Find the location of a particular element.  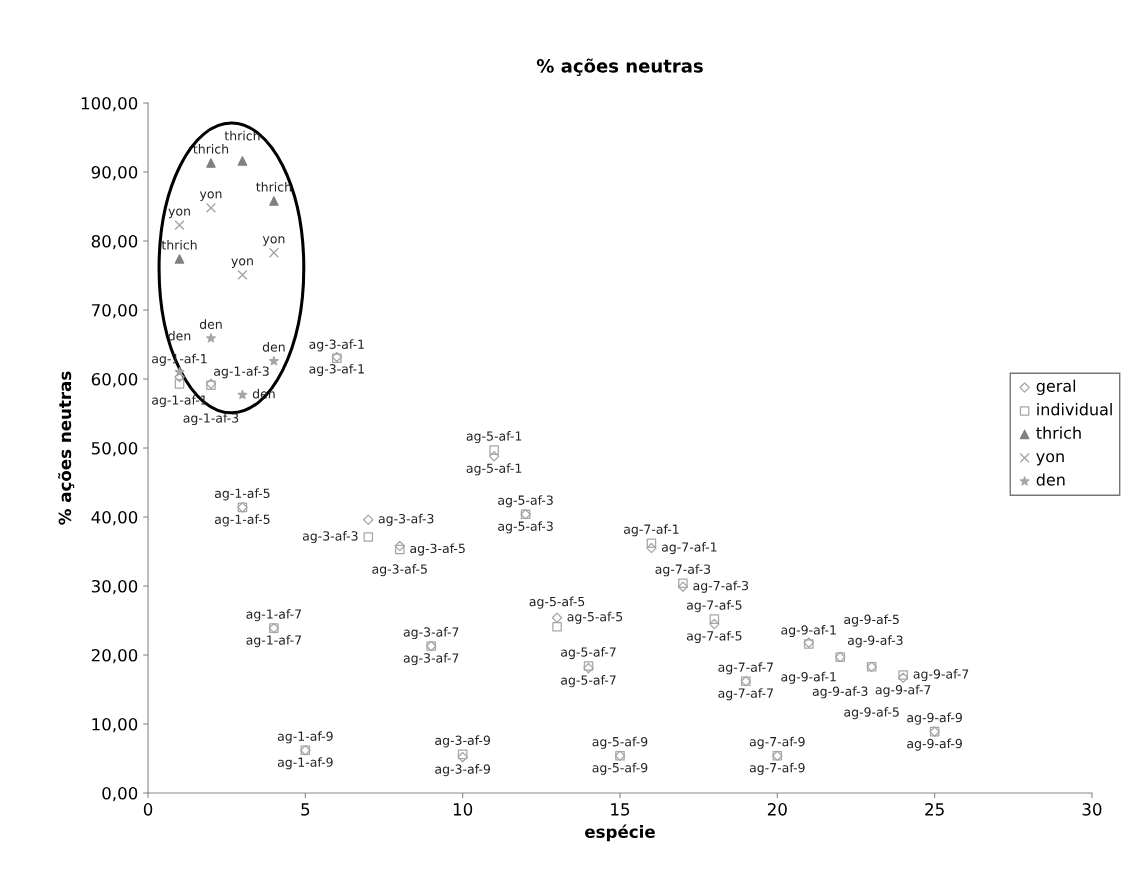

x-tick-label: 10 is located at coordinates (463, 809).